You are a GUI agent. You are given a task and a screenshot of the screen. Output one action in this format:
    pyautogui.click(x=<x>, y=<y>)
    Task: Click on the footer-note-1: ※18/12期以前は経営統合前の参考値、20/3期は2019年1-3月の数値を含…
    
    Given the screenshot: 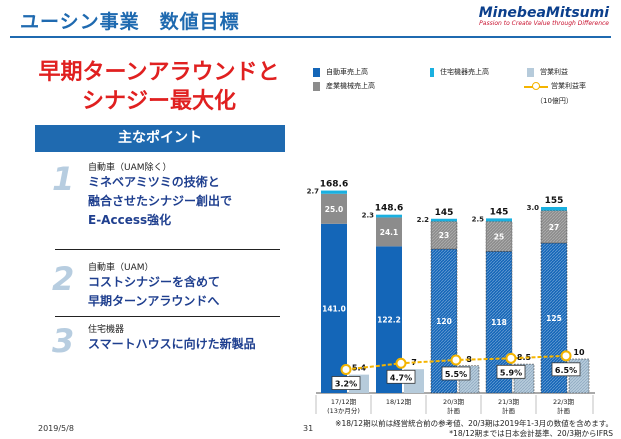 What is the action you would take?
    pyautogui.click(x=474, y=423)
    